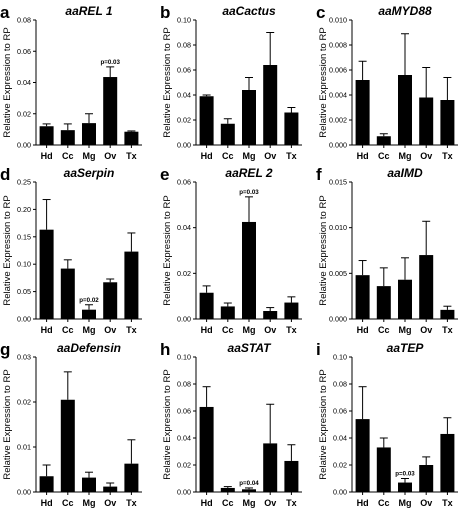  What do you see at coordinates (24, 291) in the screenshot?
I see `y-tick-label: 0.05` at bounding box center [24, 291].